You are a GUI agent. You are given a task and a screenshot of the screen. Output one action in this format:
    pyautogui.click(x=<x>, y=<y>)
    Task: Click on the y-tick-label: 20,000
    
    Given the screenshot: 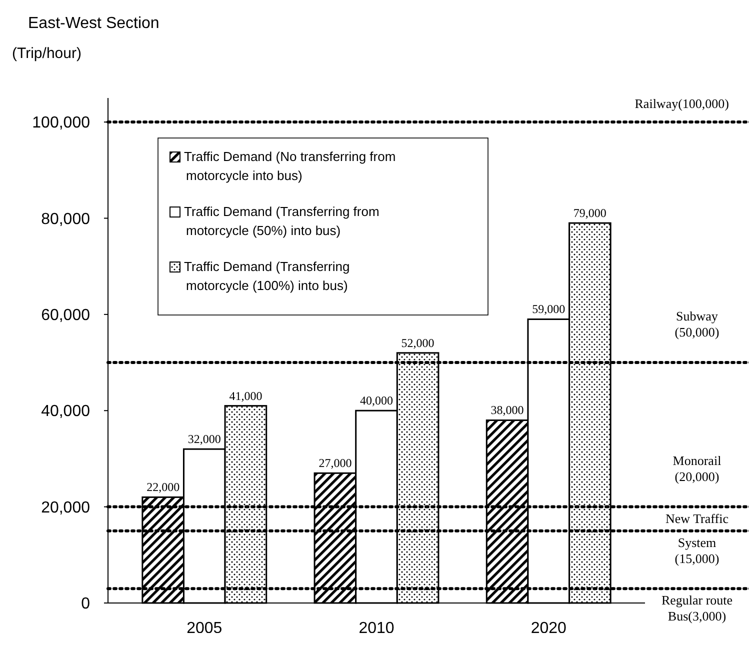 What is the action you would take?
    pyautogui.click(x=65, y=507)
    